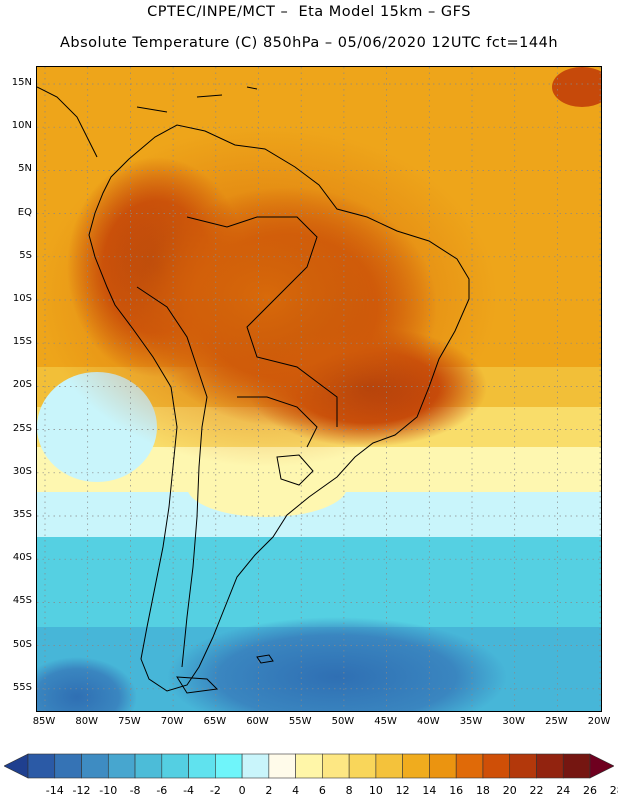 This screenshot has height=800, width=618. I want to click on lon-label: 80W, so click(86, 721).